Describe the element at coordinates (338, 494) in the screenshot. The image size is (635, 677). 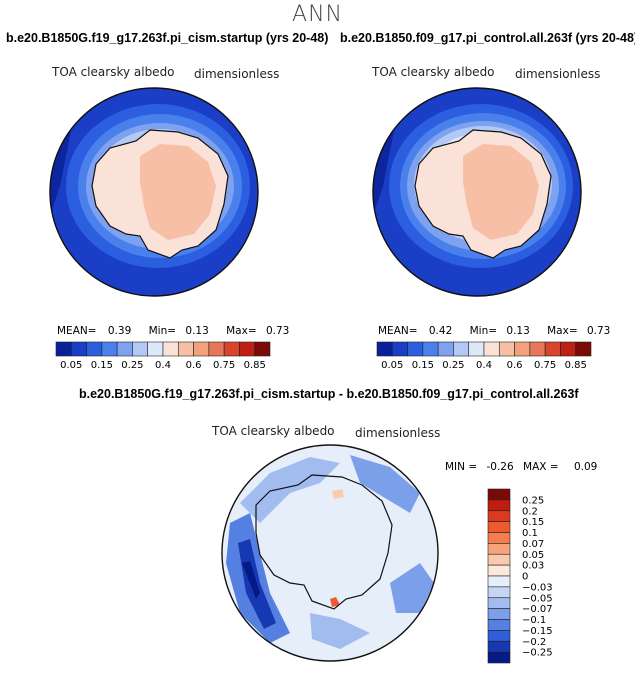
I see `panel3-slight-positive` at that location.